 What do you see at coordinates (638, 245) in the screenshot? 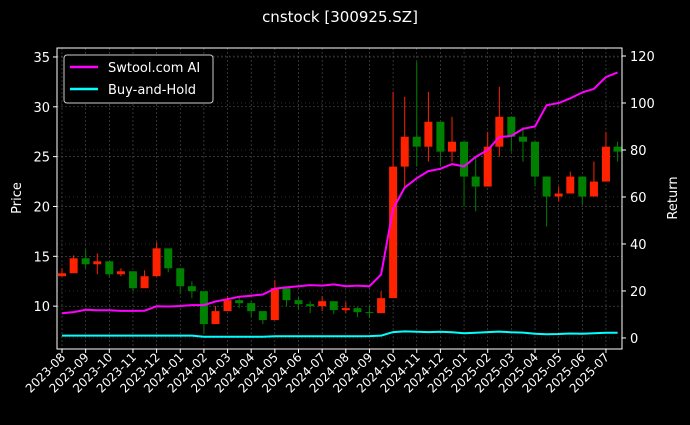
I see `y2-tick-label: 40` at bounding box center [638, 245].